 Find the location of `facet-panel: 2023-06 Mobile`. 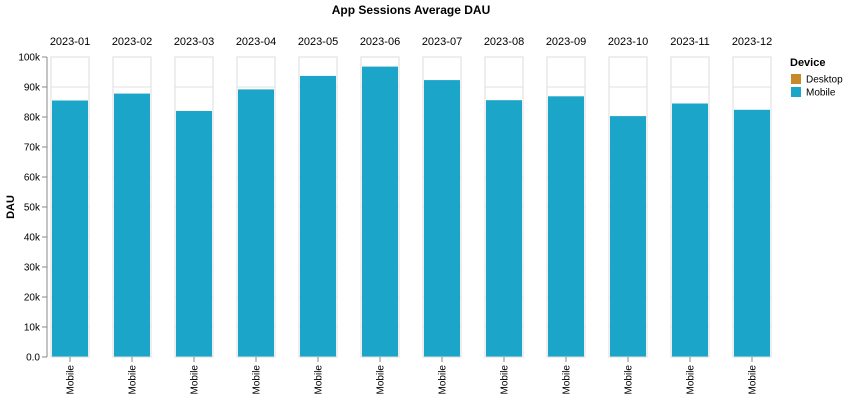

facet-panel: 2023-06 Mobile is located at coordinates (380, 215).